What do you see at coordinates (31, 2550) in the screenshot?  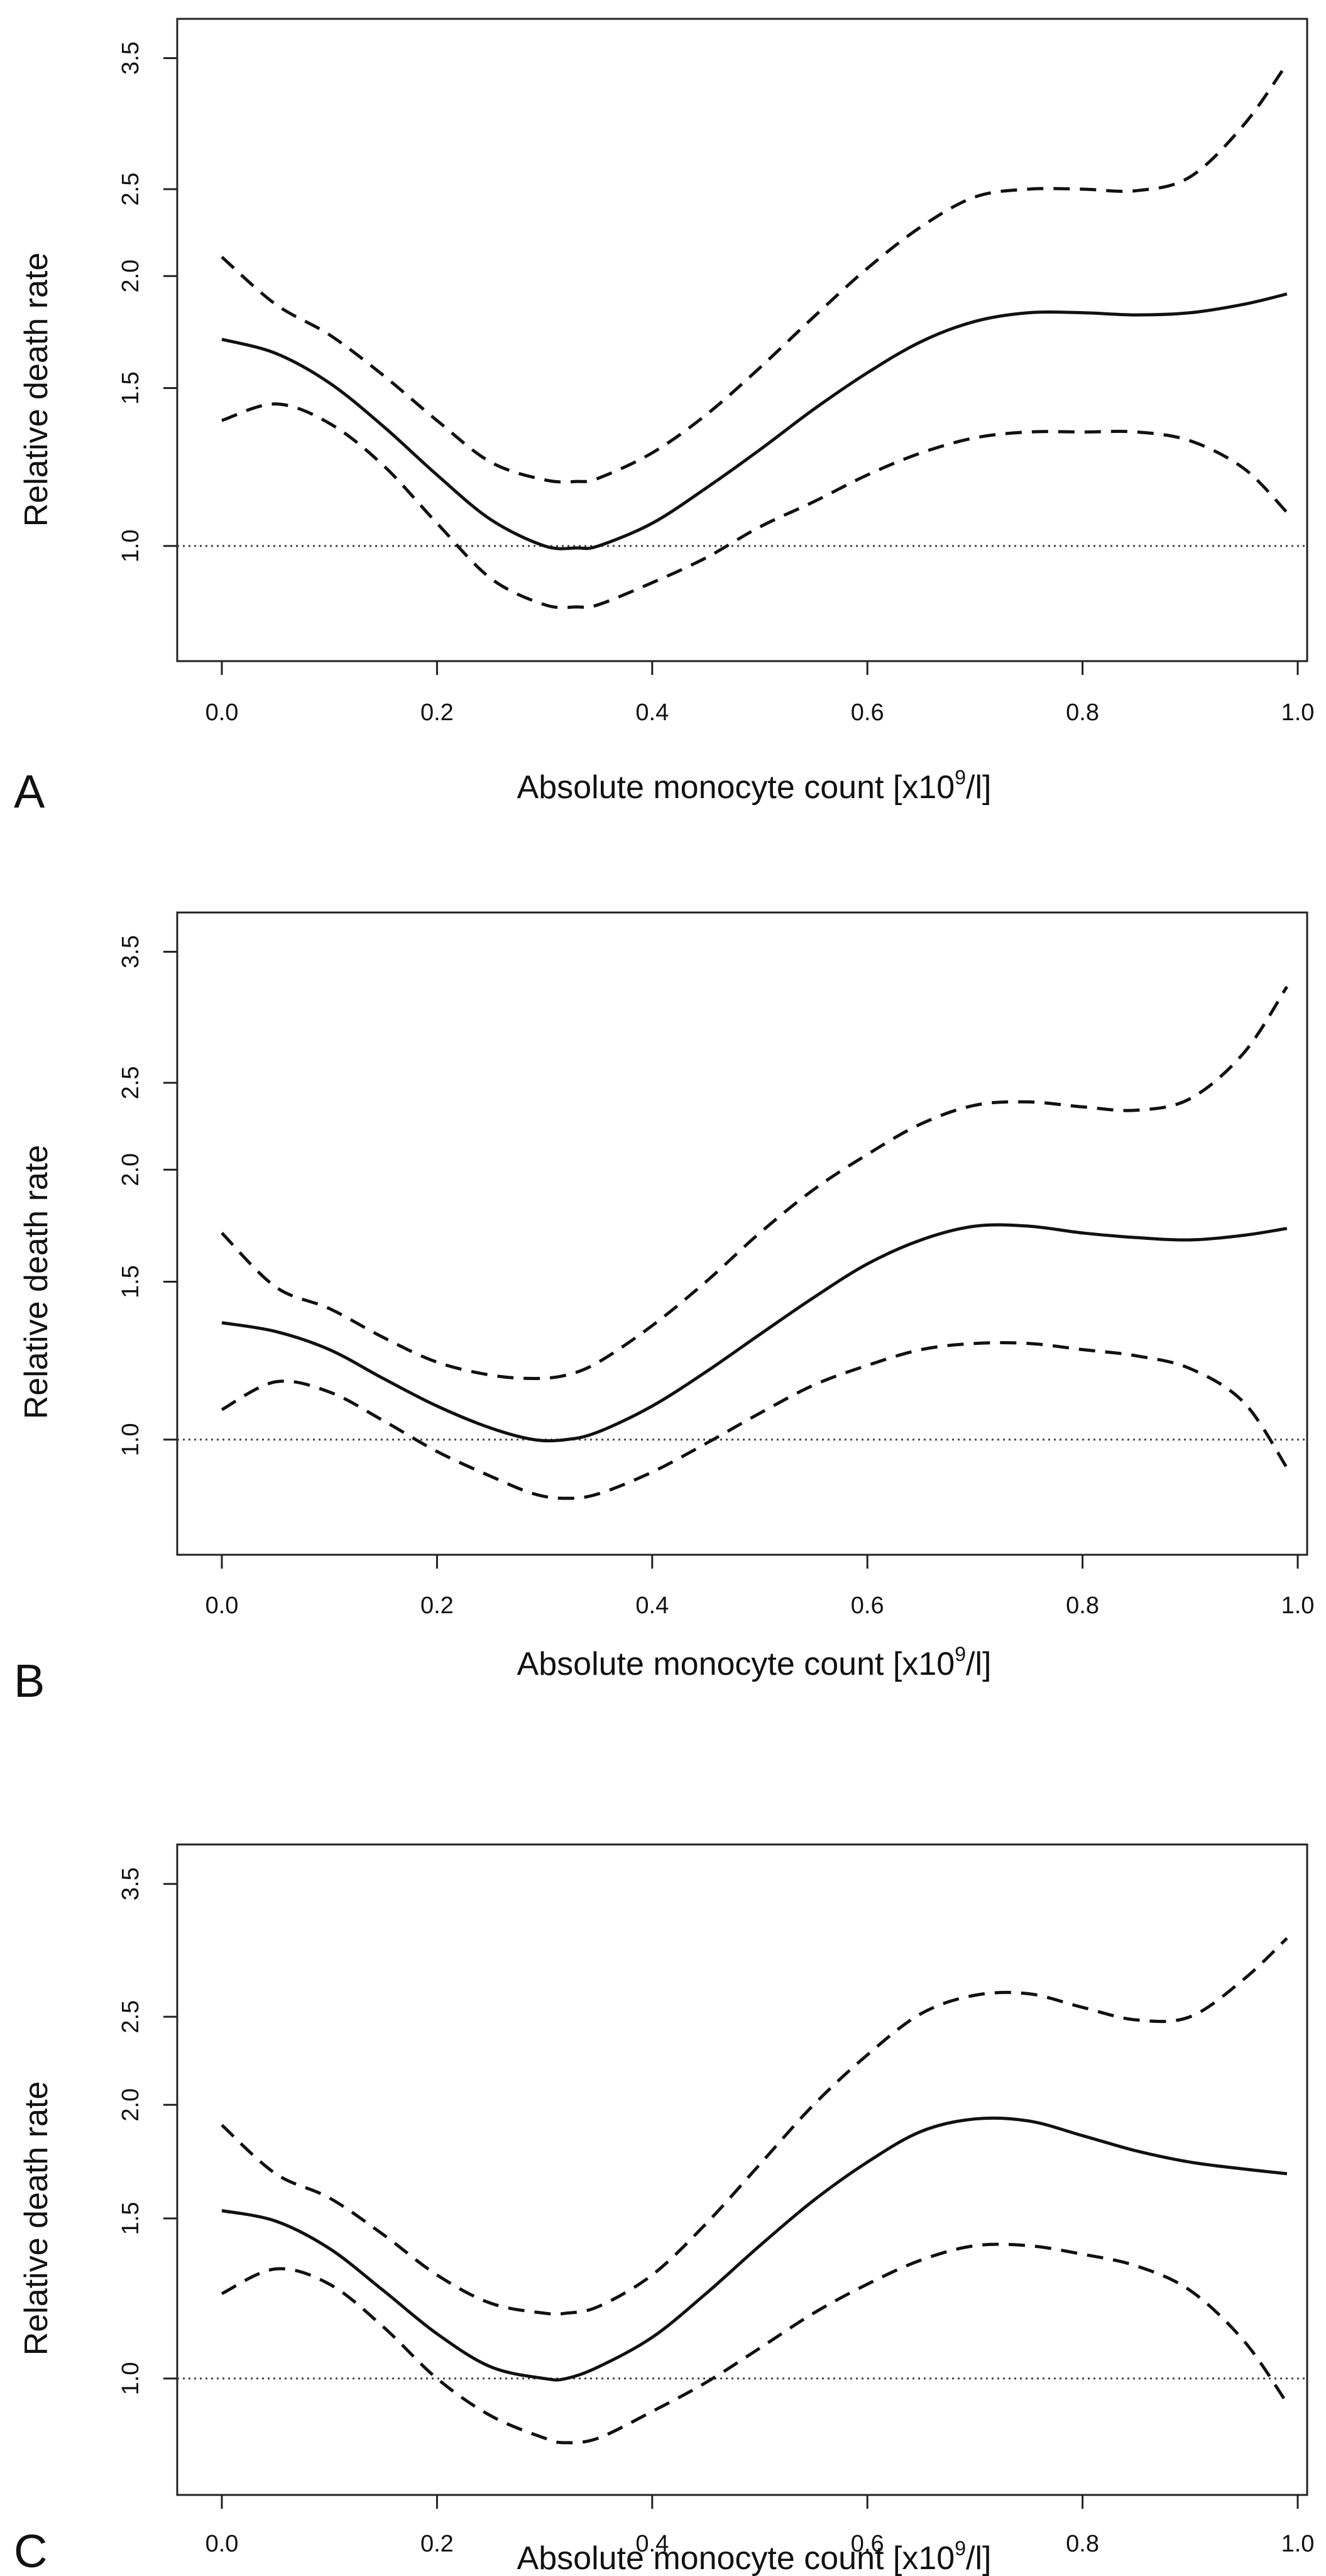 I see `panel-letter: C` at bounding box center [31, 2550].